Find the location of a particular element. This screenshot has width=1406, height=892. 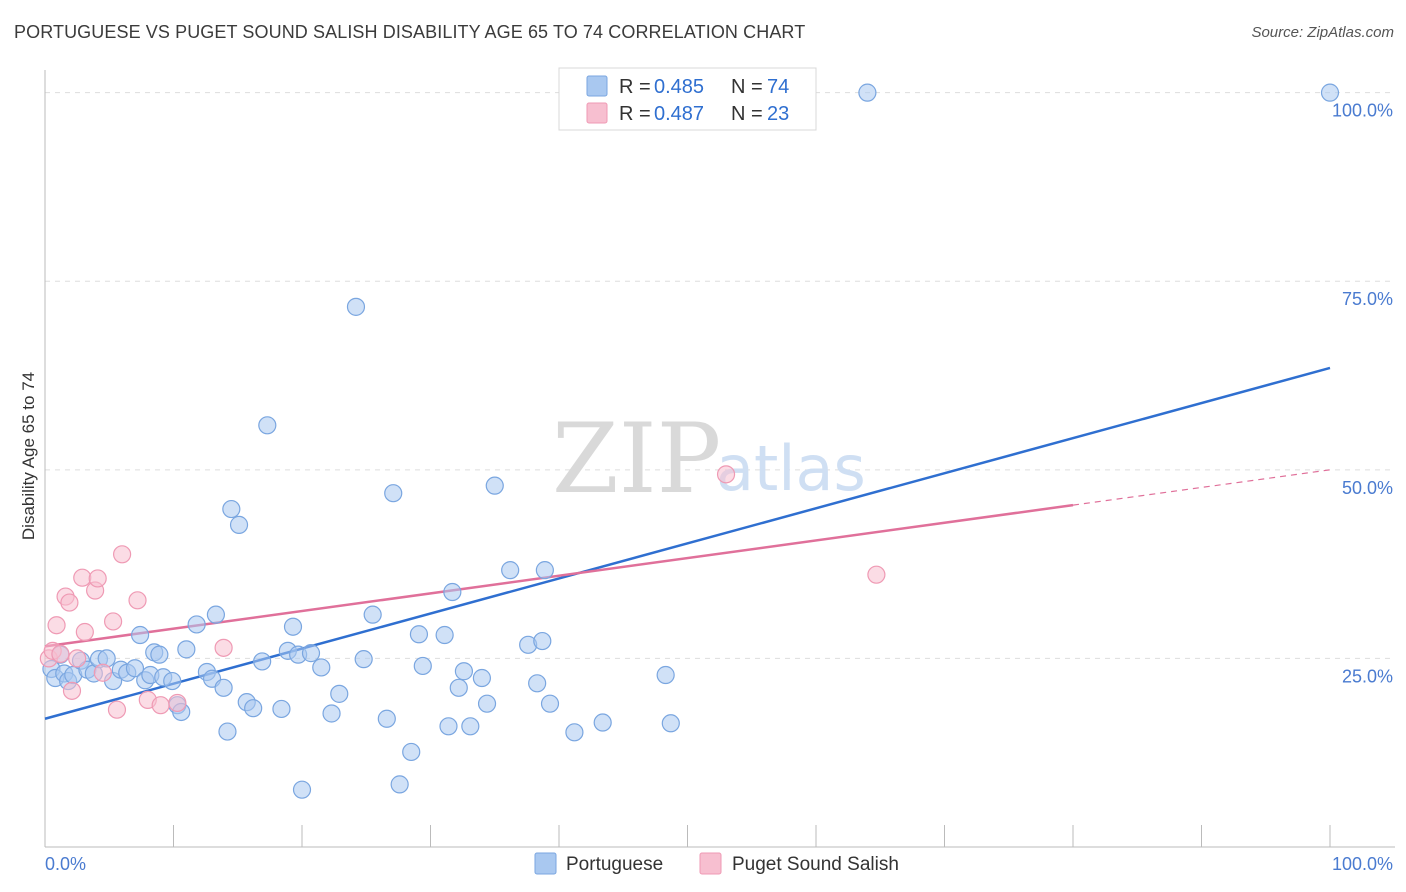

legend-n-label-1: N = is located at coordinates (747, 87).